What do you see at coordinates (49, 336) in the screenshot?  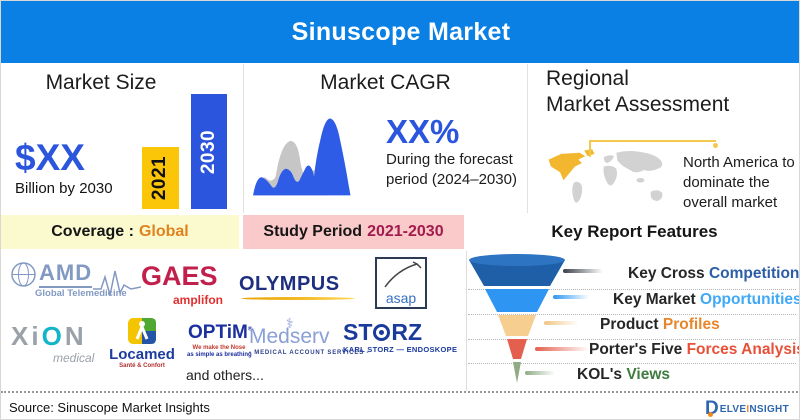 I see `xion-logo: XiON` at bounding box center [49, 336].